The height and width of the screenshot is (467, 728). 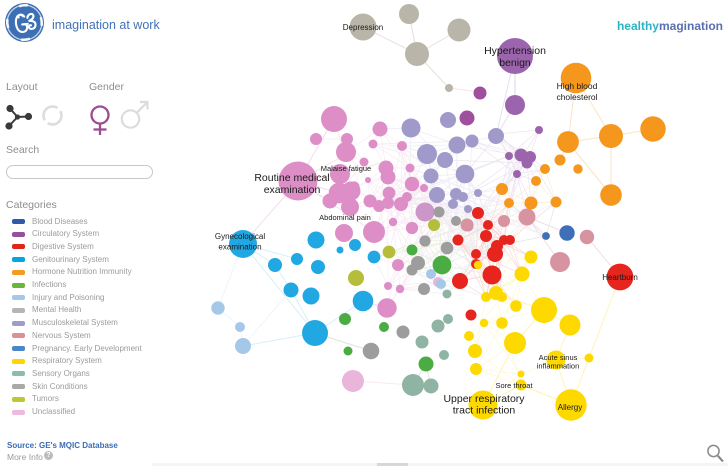 What do you see at coordinates (363, 27) in the screenshot?
I see `svg-text: Depression` at bounding box center [363, 27].